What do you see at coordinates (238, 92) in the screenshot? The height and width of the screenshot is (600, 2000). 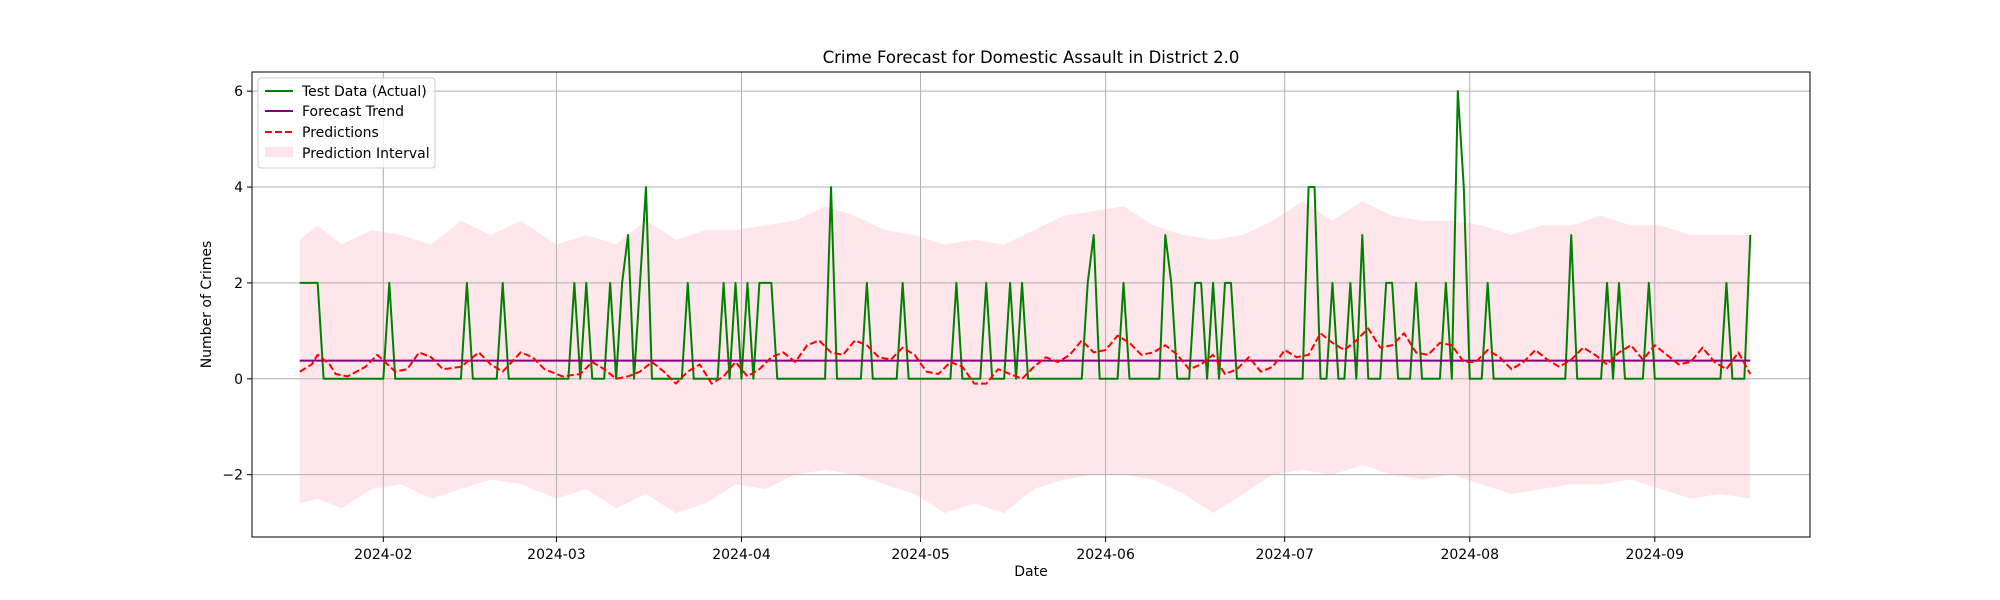 I see `y-tick-label: 6` at bounding box center [238, 92].